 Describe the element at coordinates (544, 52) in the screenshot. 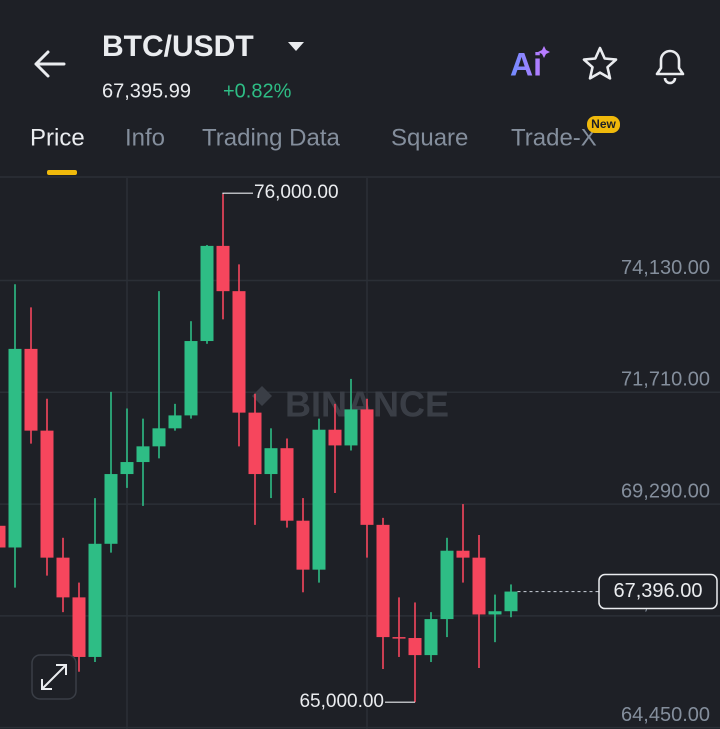

I see `ai-sparkle` at that location.